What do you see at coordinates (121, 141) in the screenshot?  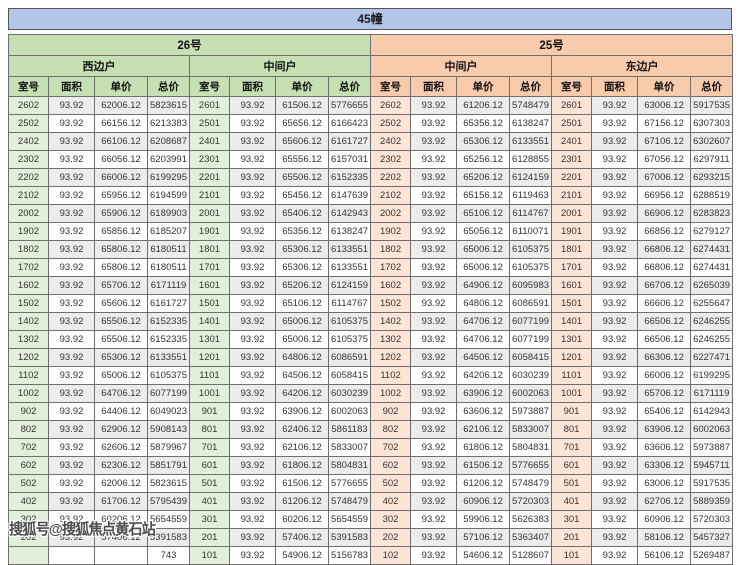 I see `unit-price-cell: 66106.12` at bounding box center [121, 141].